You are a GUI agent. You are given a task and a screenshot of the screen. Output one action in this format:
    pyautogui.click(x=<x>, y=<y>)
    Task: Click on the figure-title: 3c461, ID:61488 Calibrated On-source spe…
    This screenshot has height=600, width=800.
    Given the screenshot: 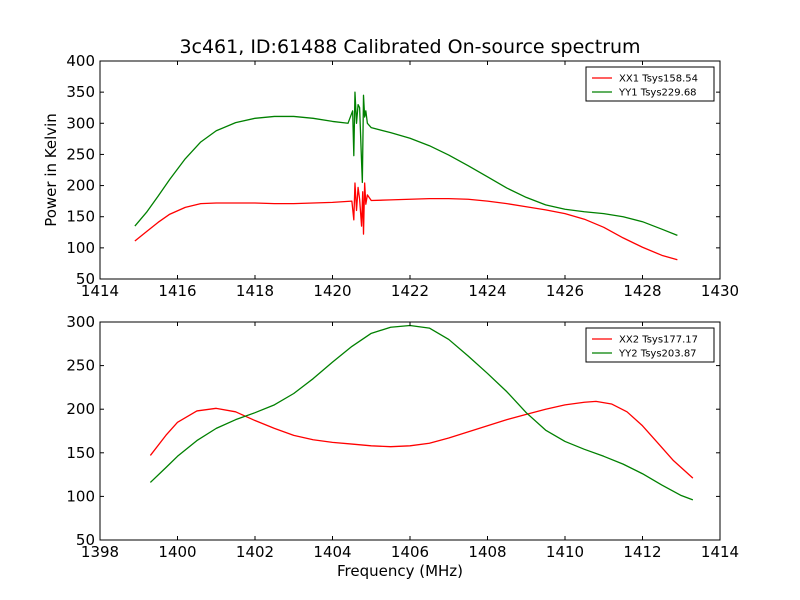 What is the action you would take?
    pyautogui.click(x=409, y=47)
    